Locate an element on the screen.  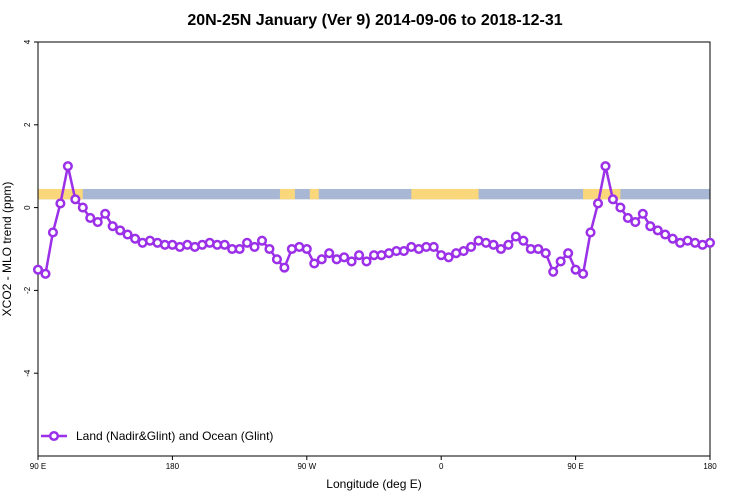
legend-marker is located at coordinates (54, 436).